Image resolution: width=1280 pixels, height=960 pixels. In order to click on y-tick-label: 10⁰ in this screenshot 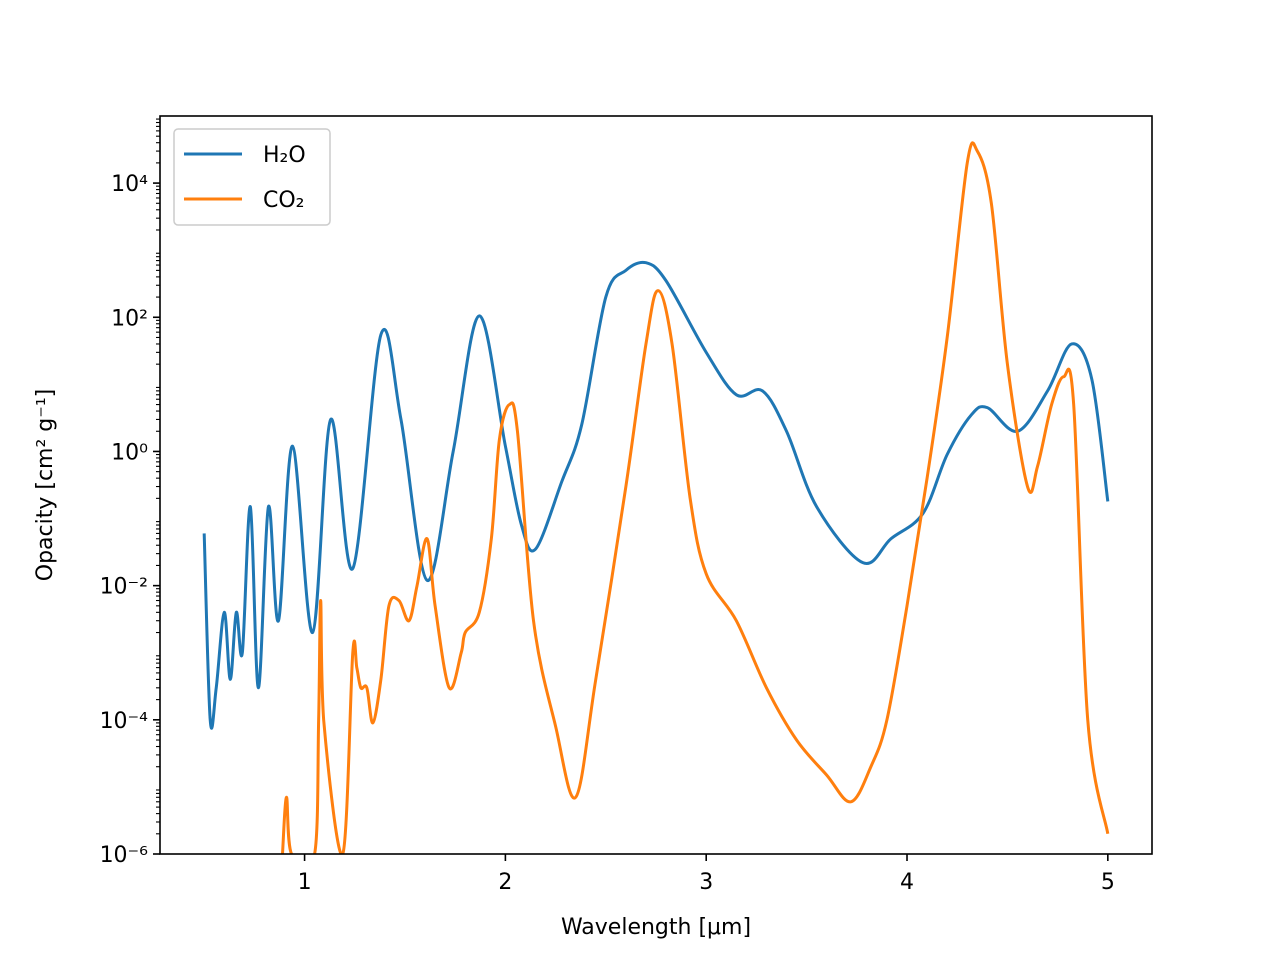, I will do `click(129, 452)`.